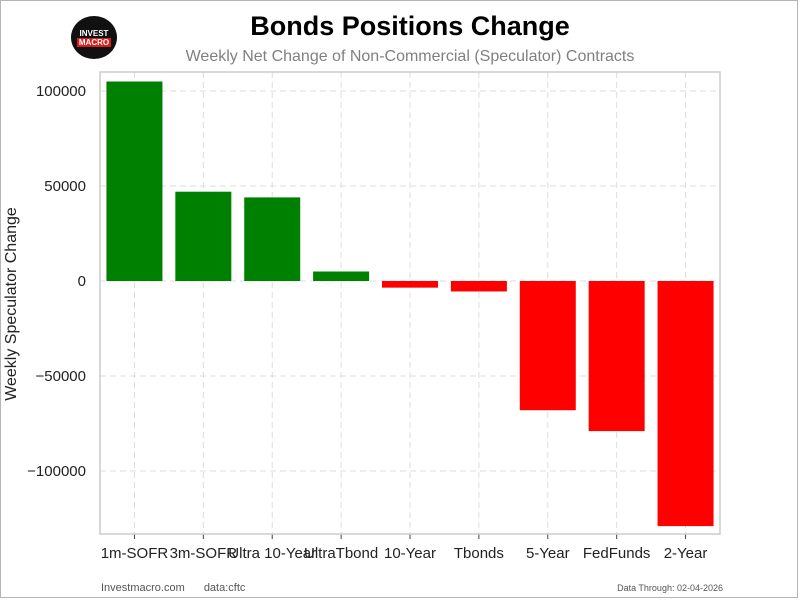 The image size is (800, 600). Describe the element at coordinates (341, 276) in the screenshot. I see `bar-ultratbond` at that location.